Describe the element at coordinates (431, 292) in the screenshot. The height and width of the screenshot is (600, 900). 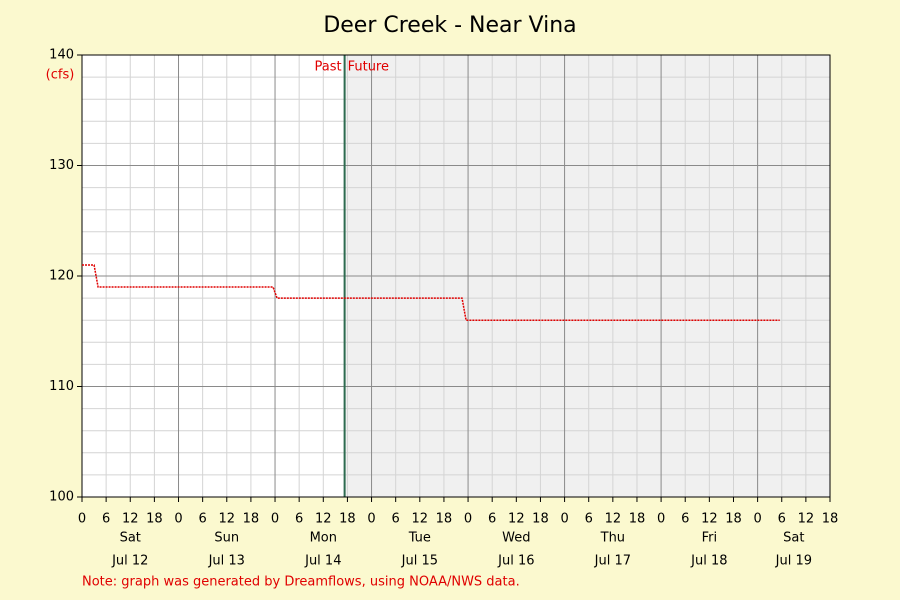
I see `data-line` at that location.